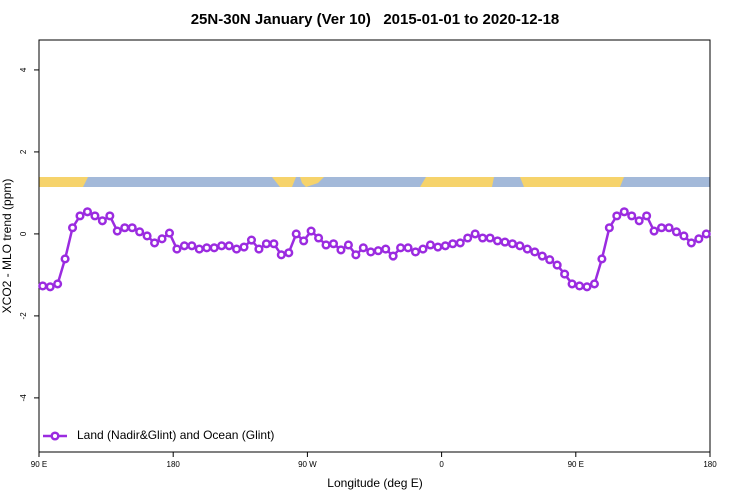  Describe the element at coordinates (374, 182) in the screenshot. I see `land-ocean-strip` at that location.